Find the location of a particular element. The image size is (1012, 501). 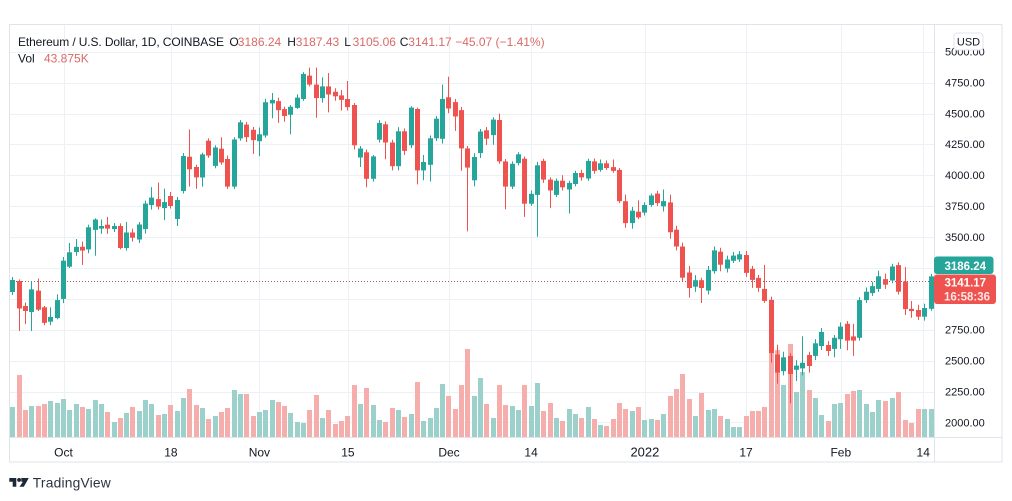

svg-text: 4500.00 is located at coordinates (965, 114).